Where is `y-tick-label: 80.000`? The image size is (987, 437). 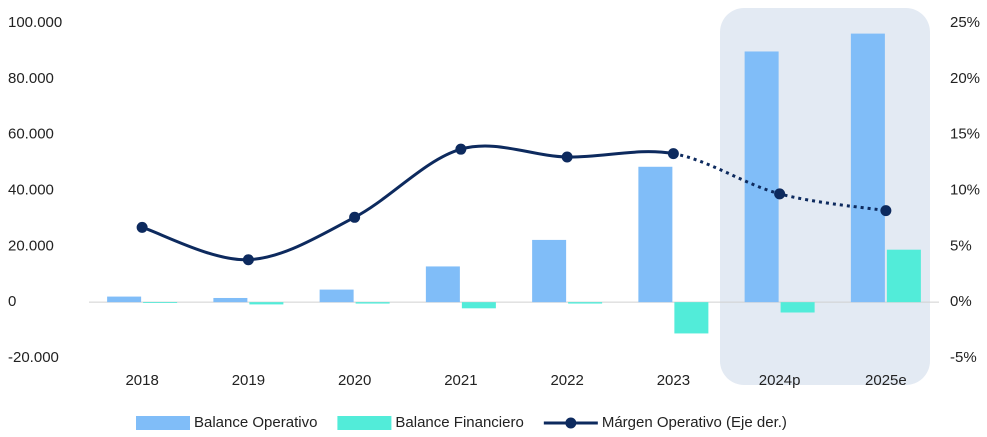
y-tick-label: 80.000 is located at coordinates (31, 78).